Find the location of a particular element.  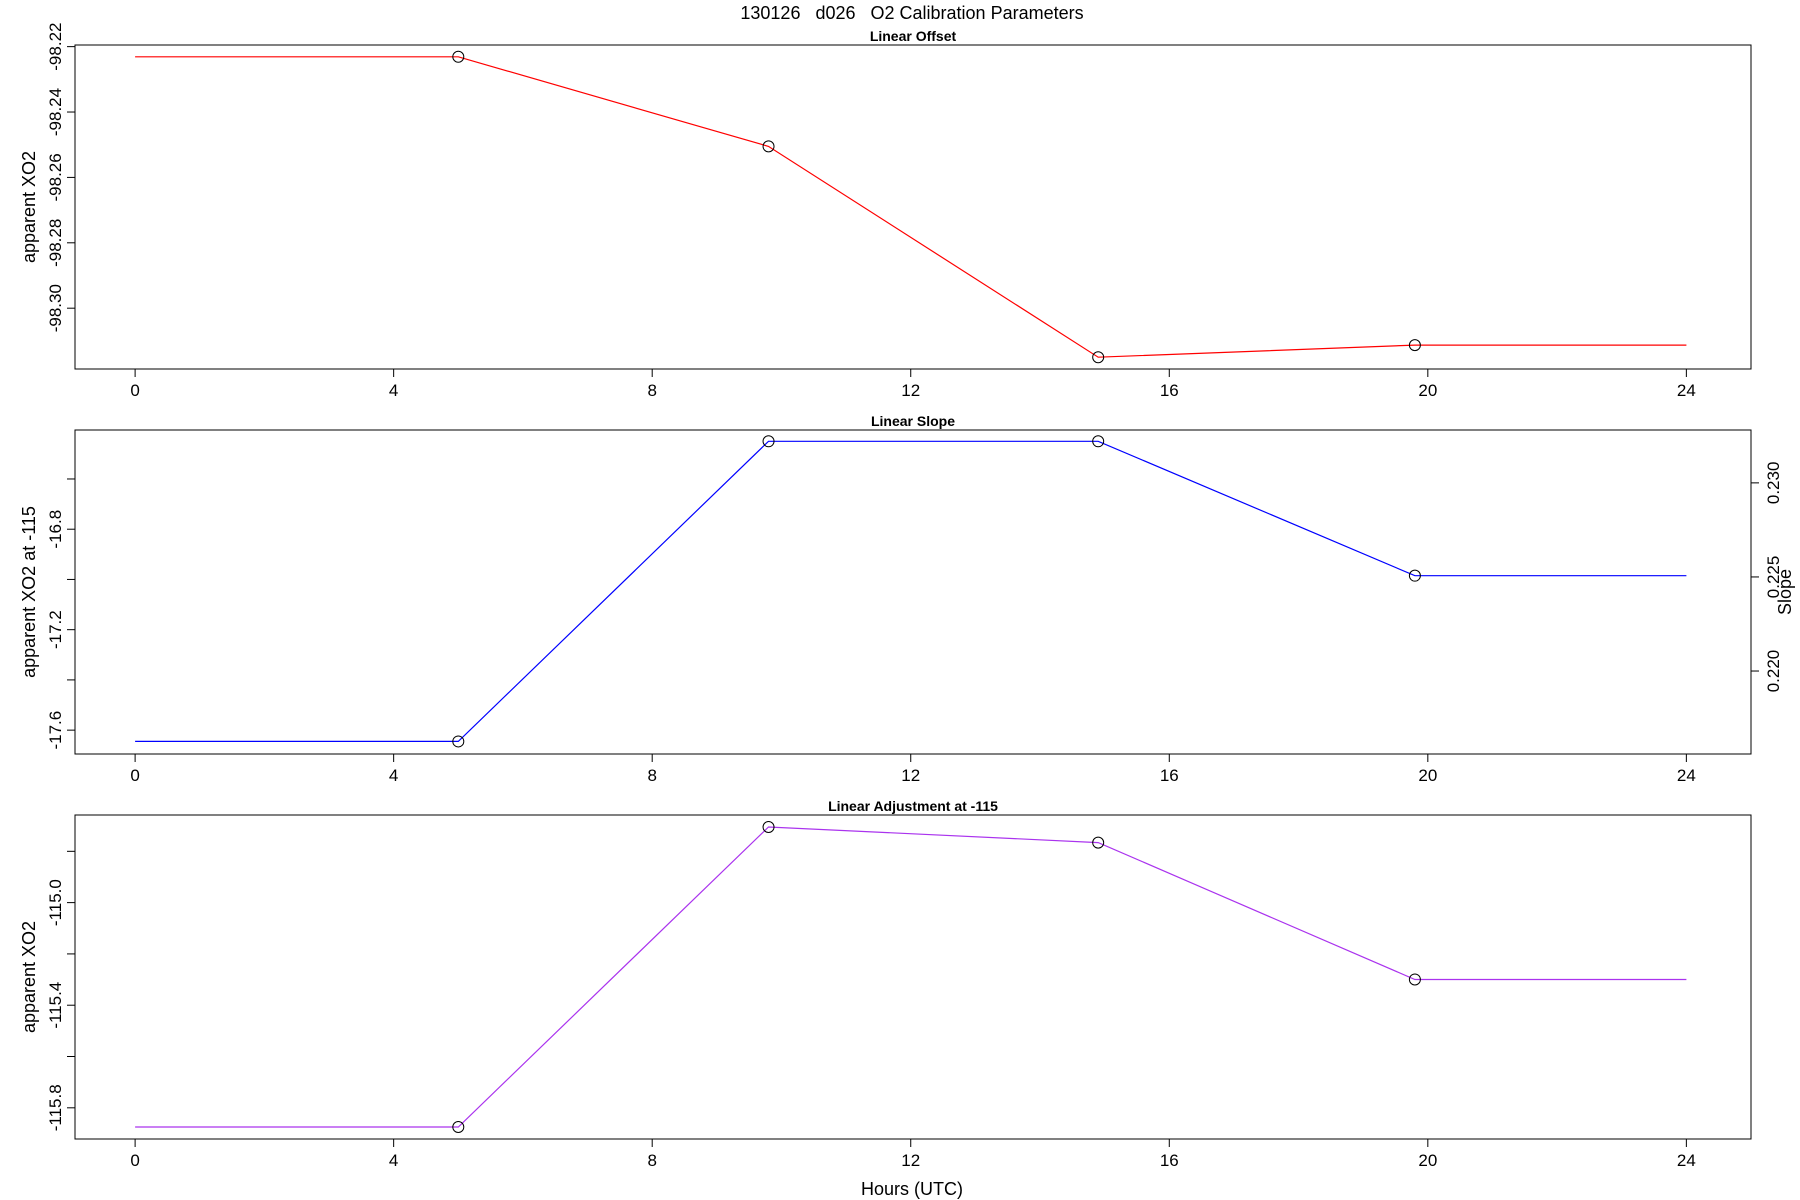

y-tick-label: -16.8 is located at coordinates (55, 529).